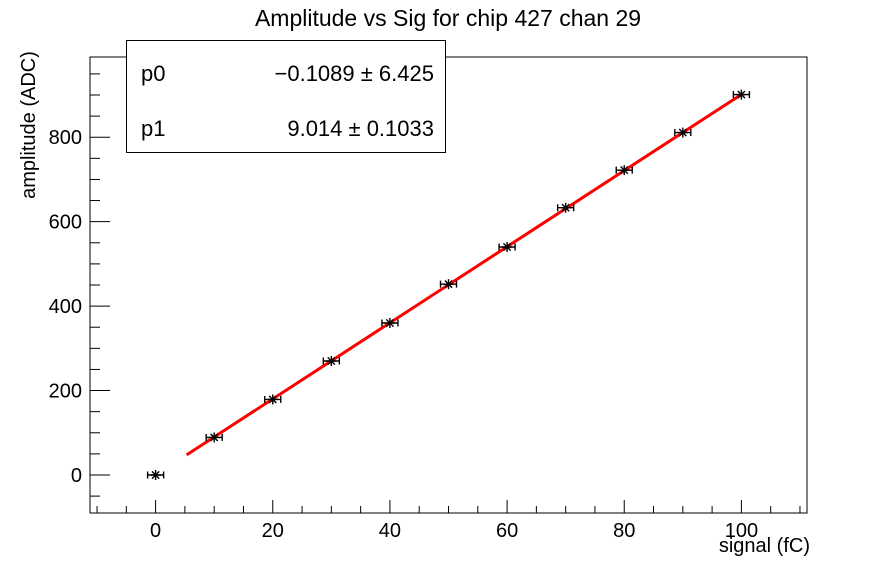 The height and width of the screenshot is (572, 896). I want to click on y-tick-label: 400, so click(65, 307).